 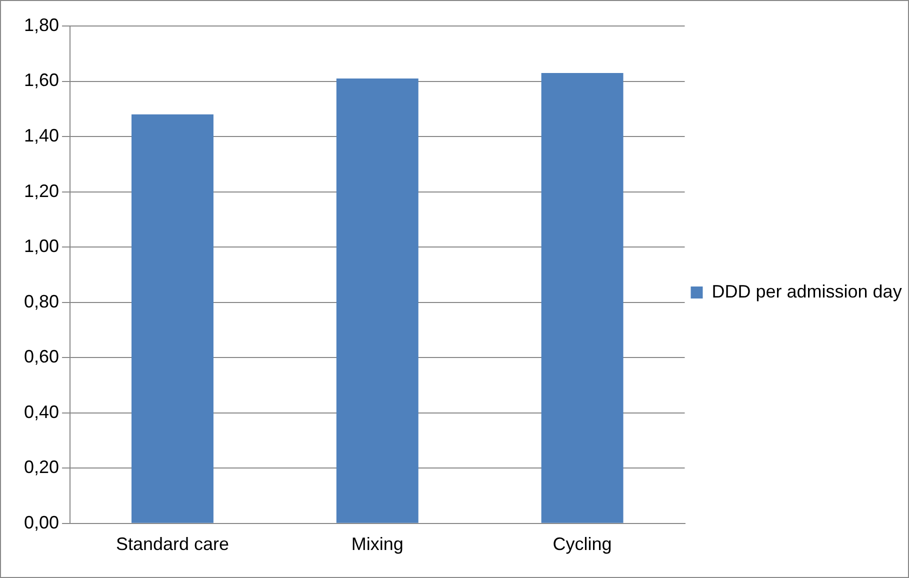 What do you see at coordinates (42, 301) in the screenshot?
I see `y-tick-label: 0,80` at bounding box center [42, 301].